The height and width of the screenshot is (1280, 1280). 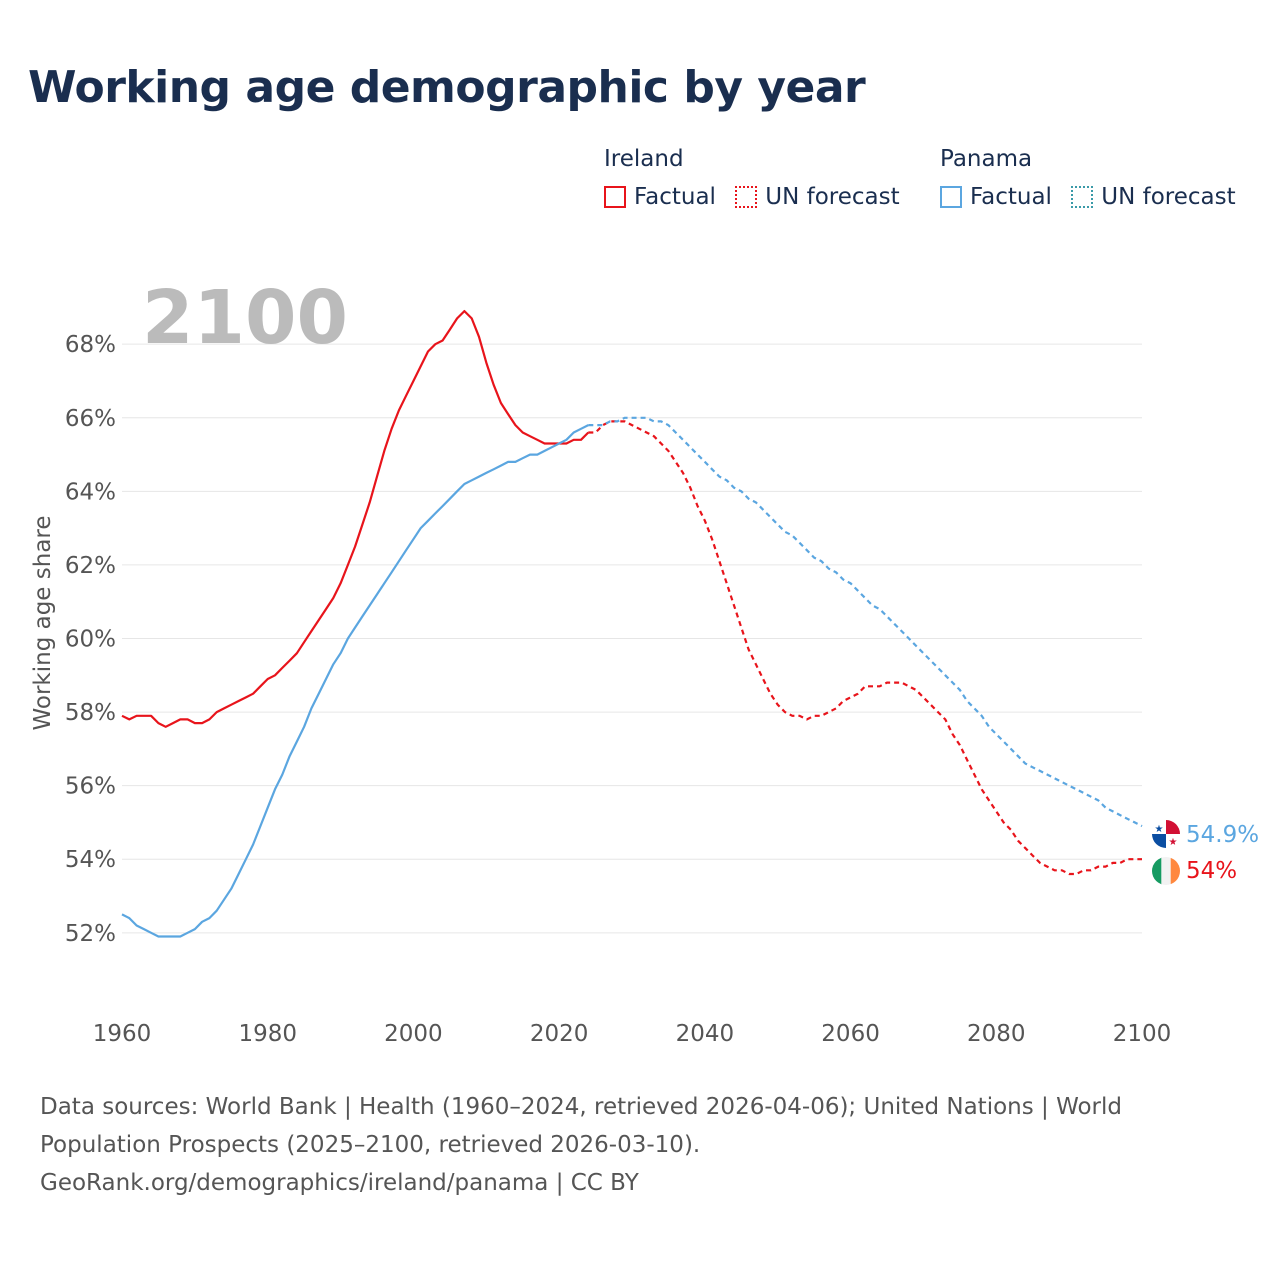 I want to click on legend-swatch-ireland-factual, so click(x=615, y=197).